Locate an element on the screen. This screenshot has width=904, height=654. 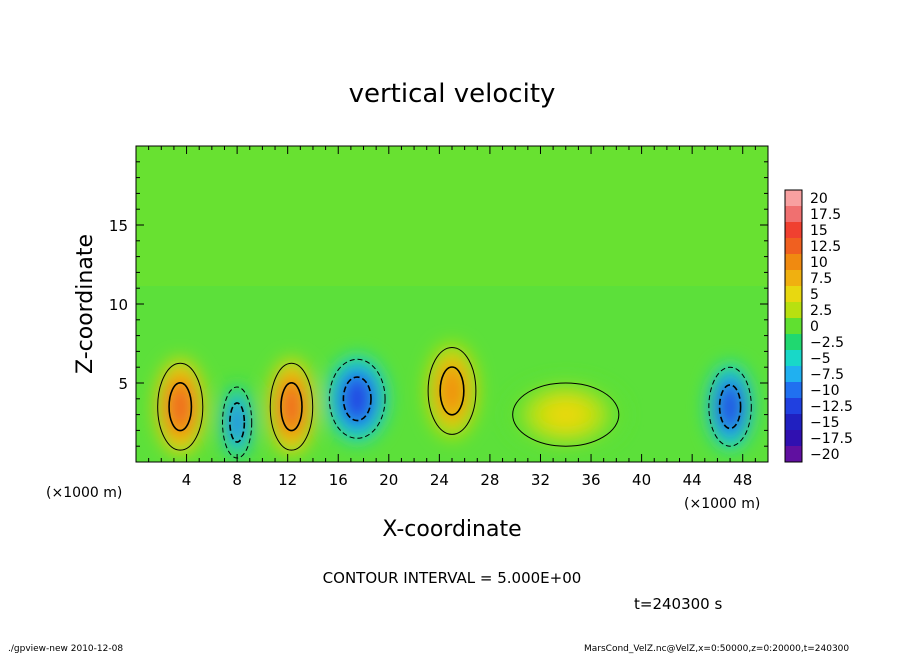
colorbar-label: 2.5 is located at coordinates (821, 311).